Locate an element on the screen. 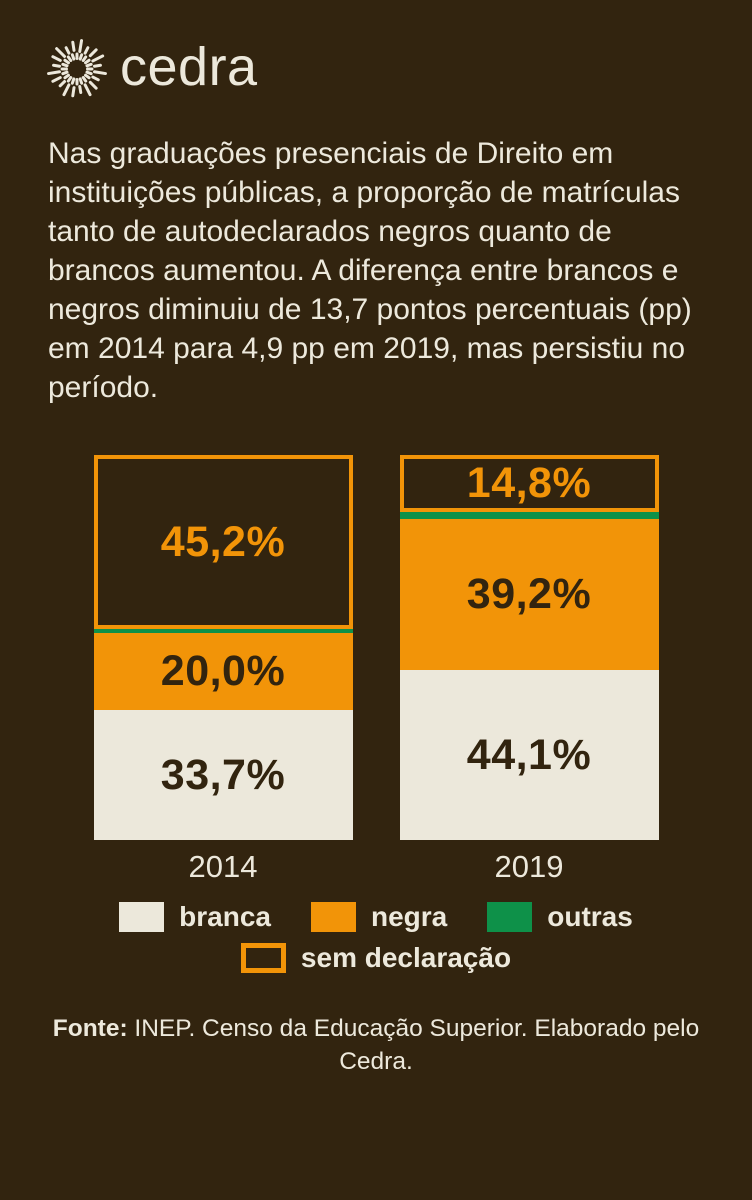 The height and width of the screenshot is (1200, 752). source-label: Fonte: is located at coordinates (90, 1028).